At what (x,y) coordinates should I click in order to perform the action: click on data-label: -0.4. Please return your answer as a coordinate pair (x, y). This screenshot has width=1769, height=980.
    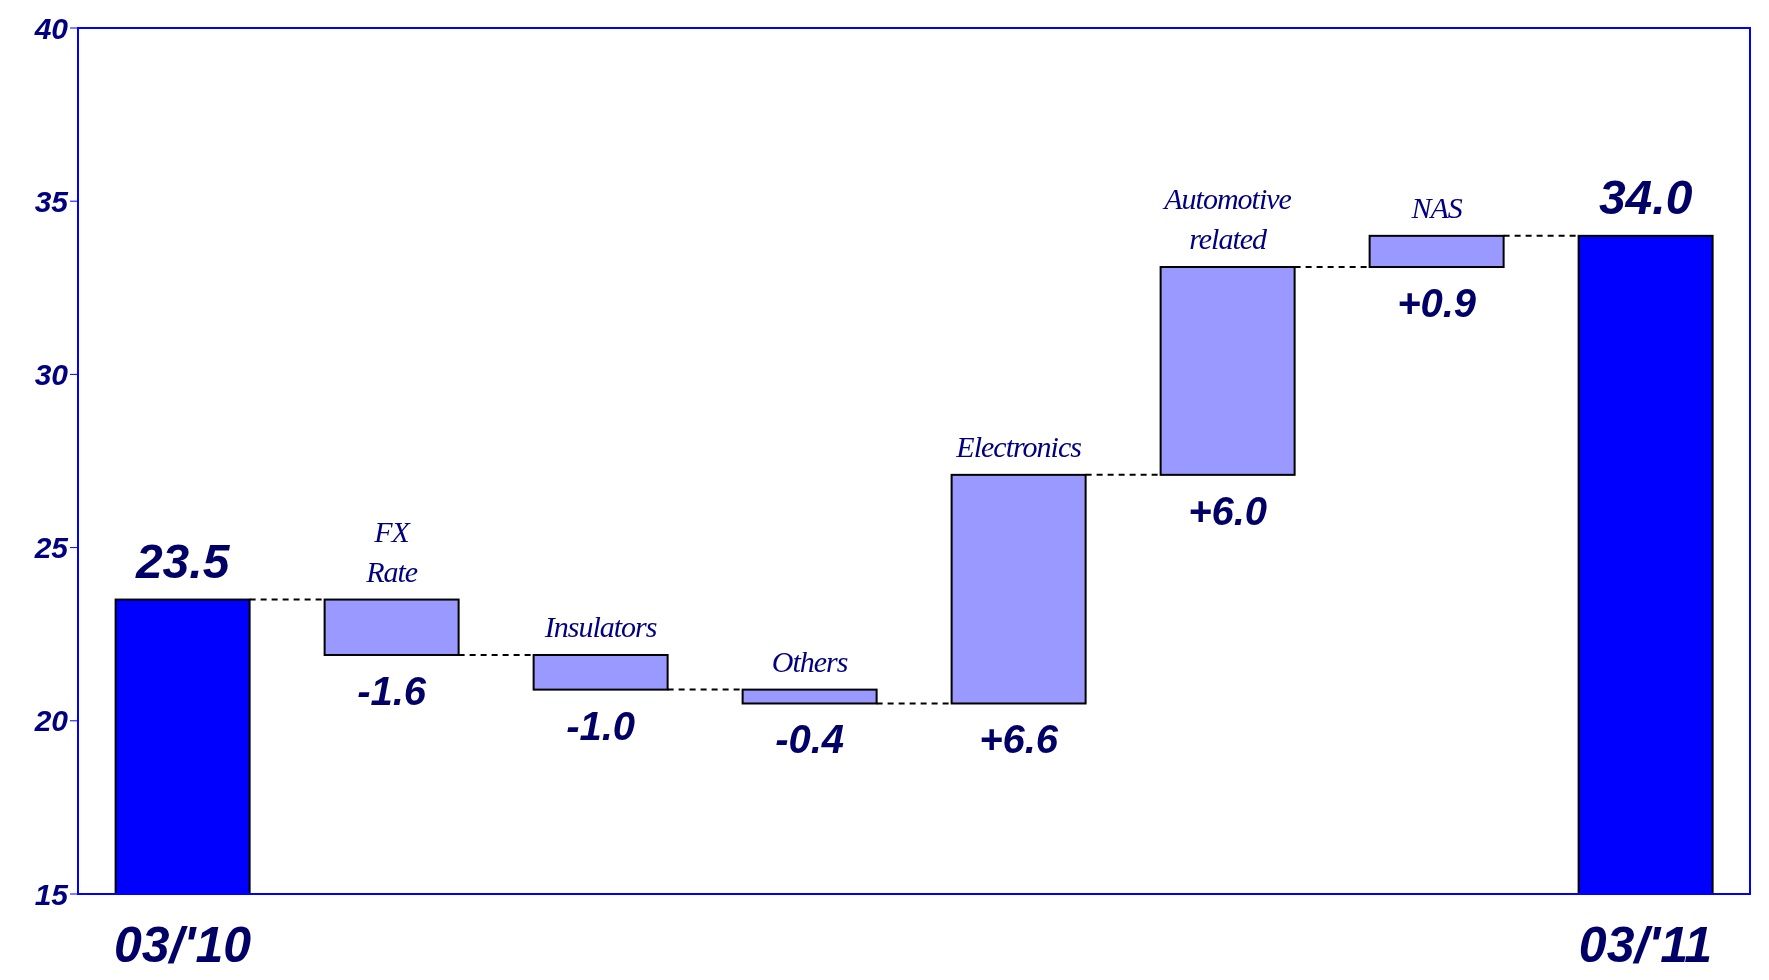
    Looking at the image, I should click on (810, 739).